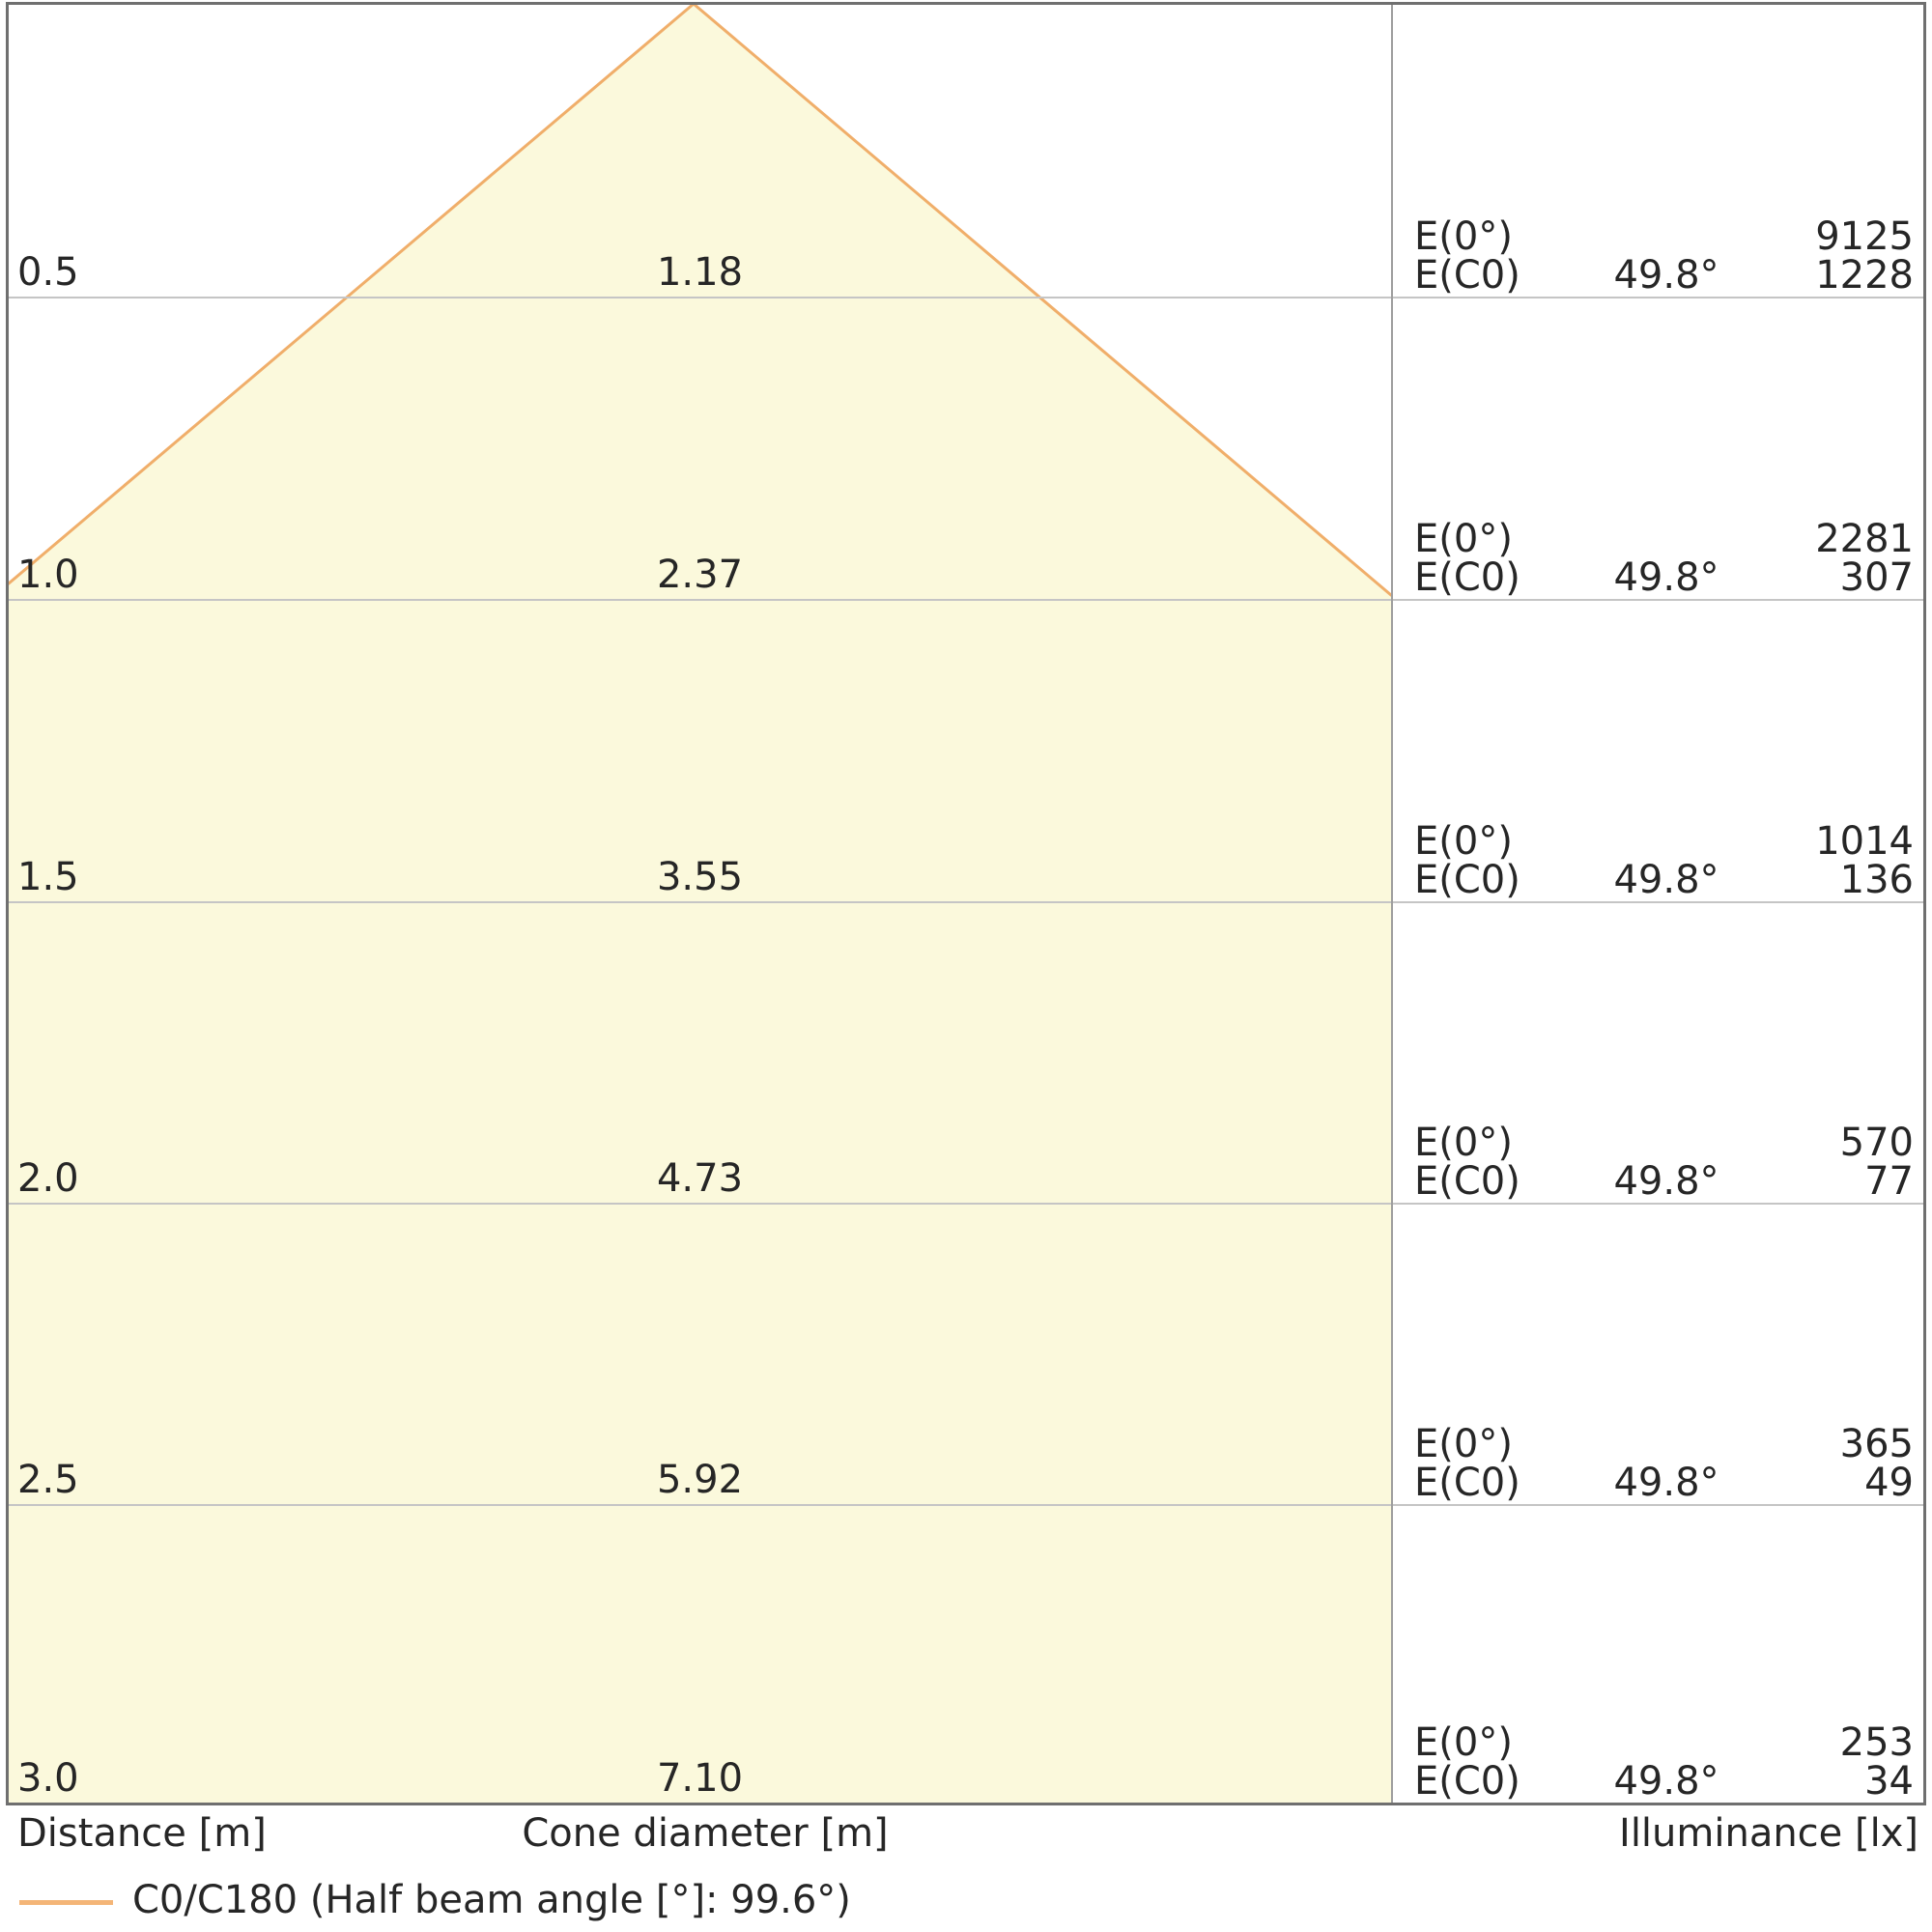  What do you see at coordinates (352, 295) in the screenshot?
I see `cone-edge-left` at bounding box center [352, 295].